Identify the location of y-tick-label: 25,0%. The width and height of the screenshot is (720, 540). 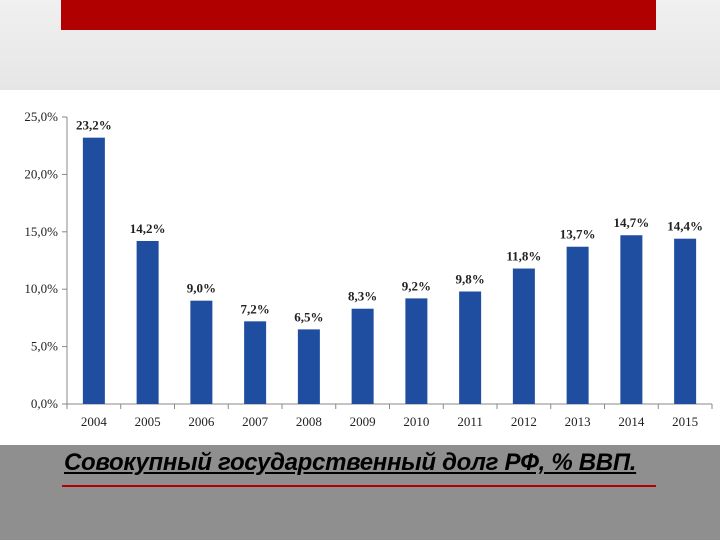
(41, 116).